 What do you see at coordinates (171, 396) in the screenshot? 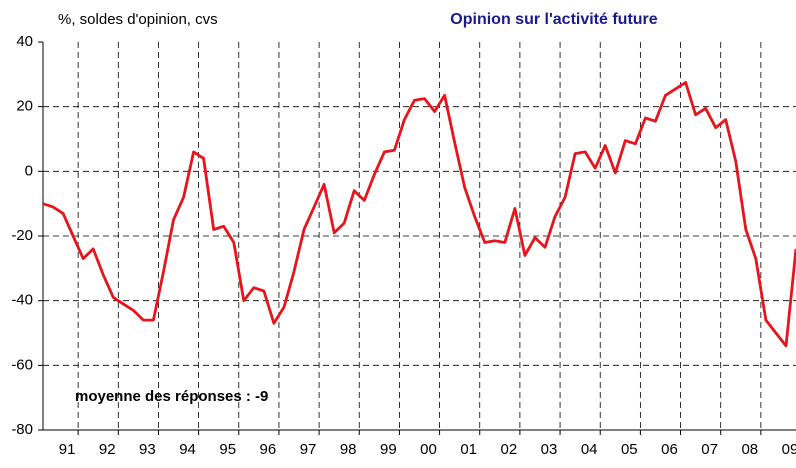
I see `annotation: moyenne des réponses : -9` at bounding box center [171, 396].